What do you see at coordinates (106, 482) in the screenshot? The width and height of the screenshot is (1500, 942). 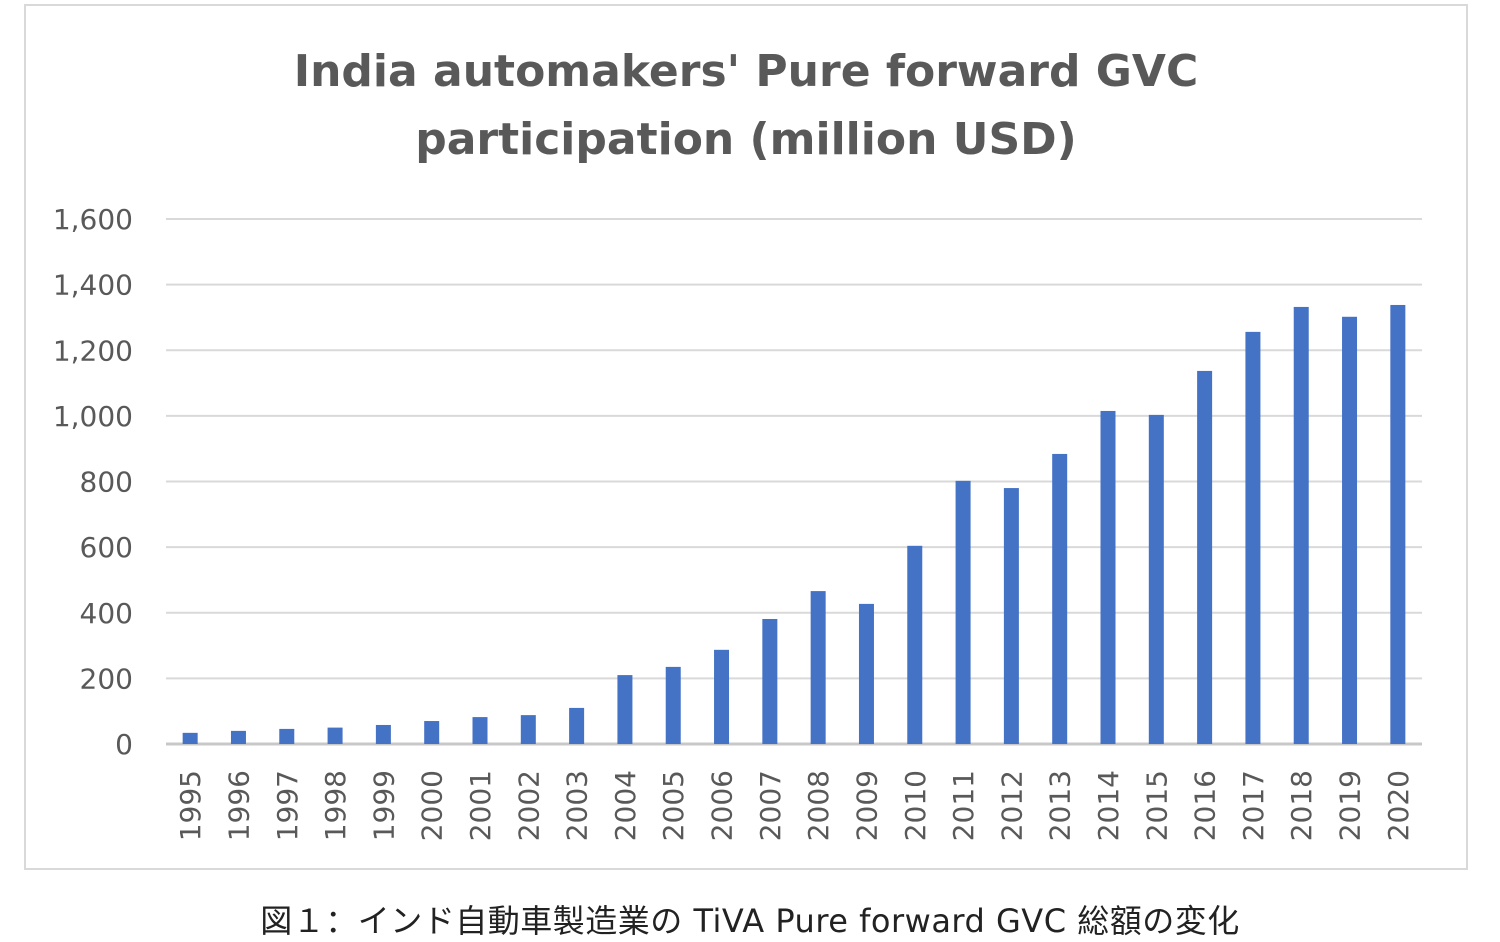 I see `y-tick-label: 800` at bounding box center [106, 482].